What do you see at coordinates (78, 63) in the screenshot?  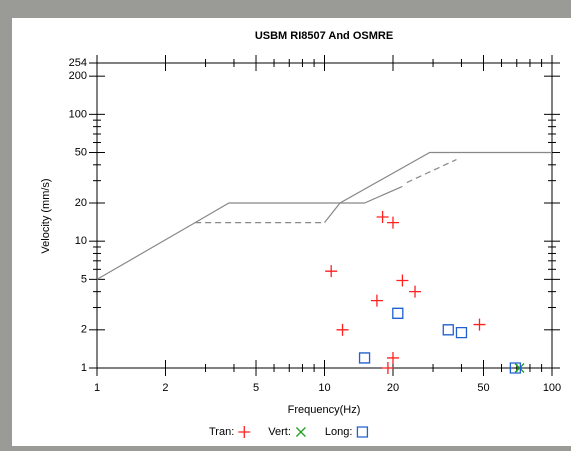 I see `y-tick-label: 254` at bounding box center [78, 63].